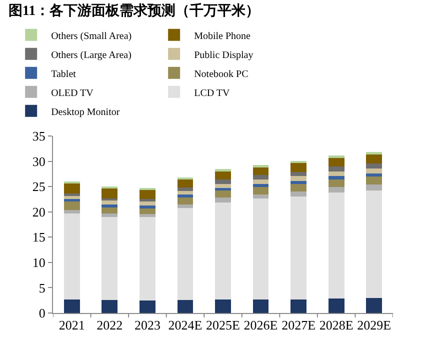 This screenshot has height=343, width=421. What do you see at coordinates (374, 325) in the screenshot?
I see `x-tick-label: 2029E` at bounding box center [374, 325].